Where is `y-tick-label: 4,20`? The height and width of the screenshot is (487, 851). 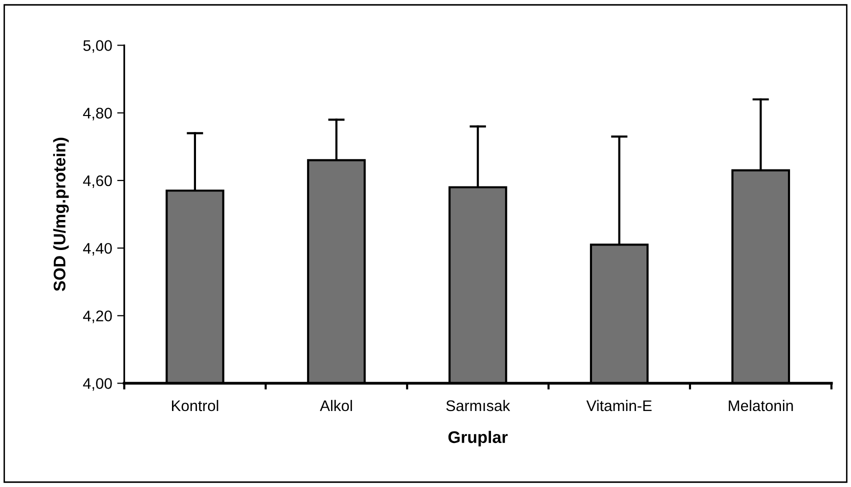
y-tick-label: 4,20 is located at coordinates (97, 317).